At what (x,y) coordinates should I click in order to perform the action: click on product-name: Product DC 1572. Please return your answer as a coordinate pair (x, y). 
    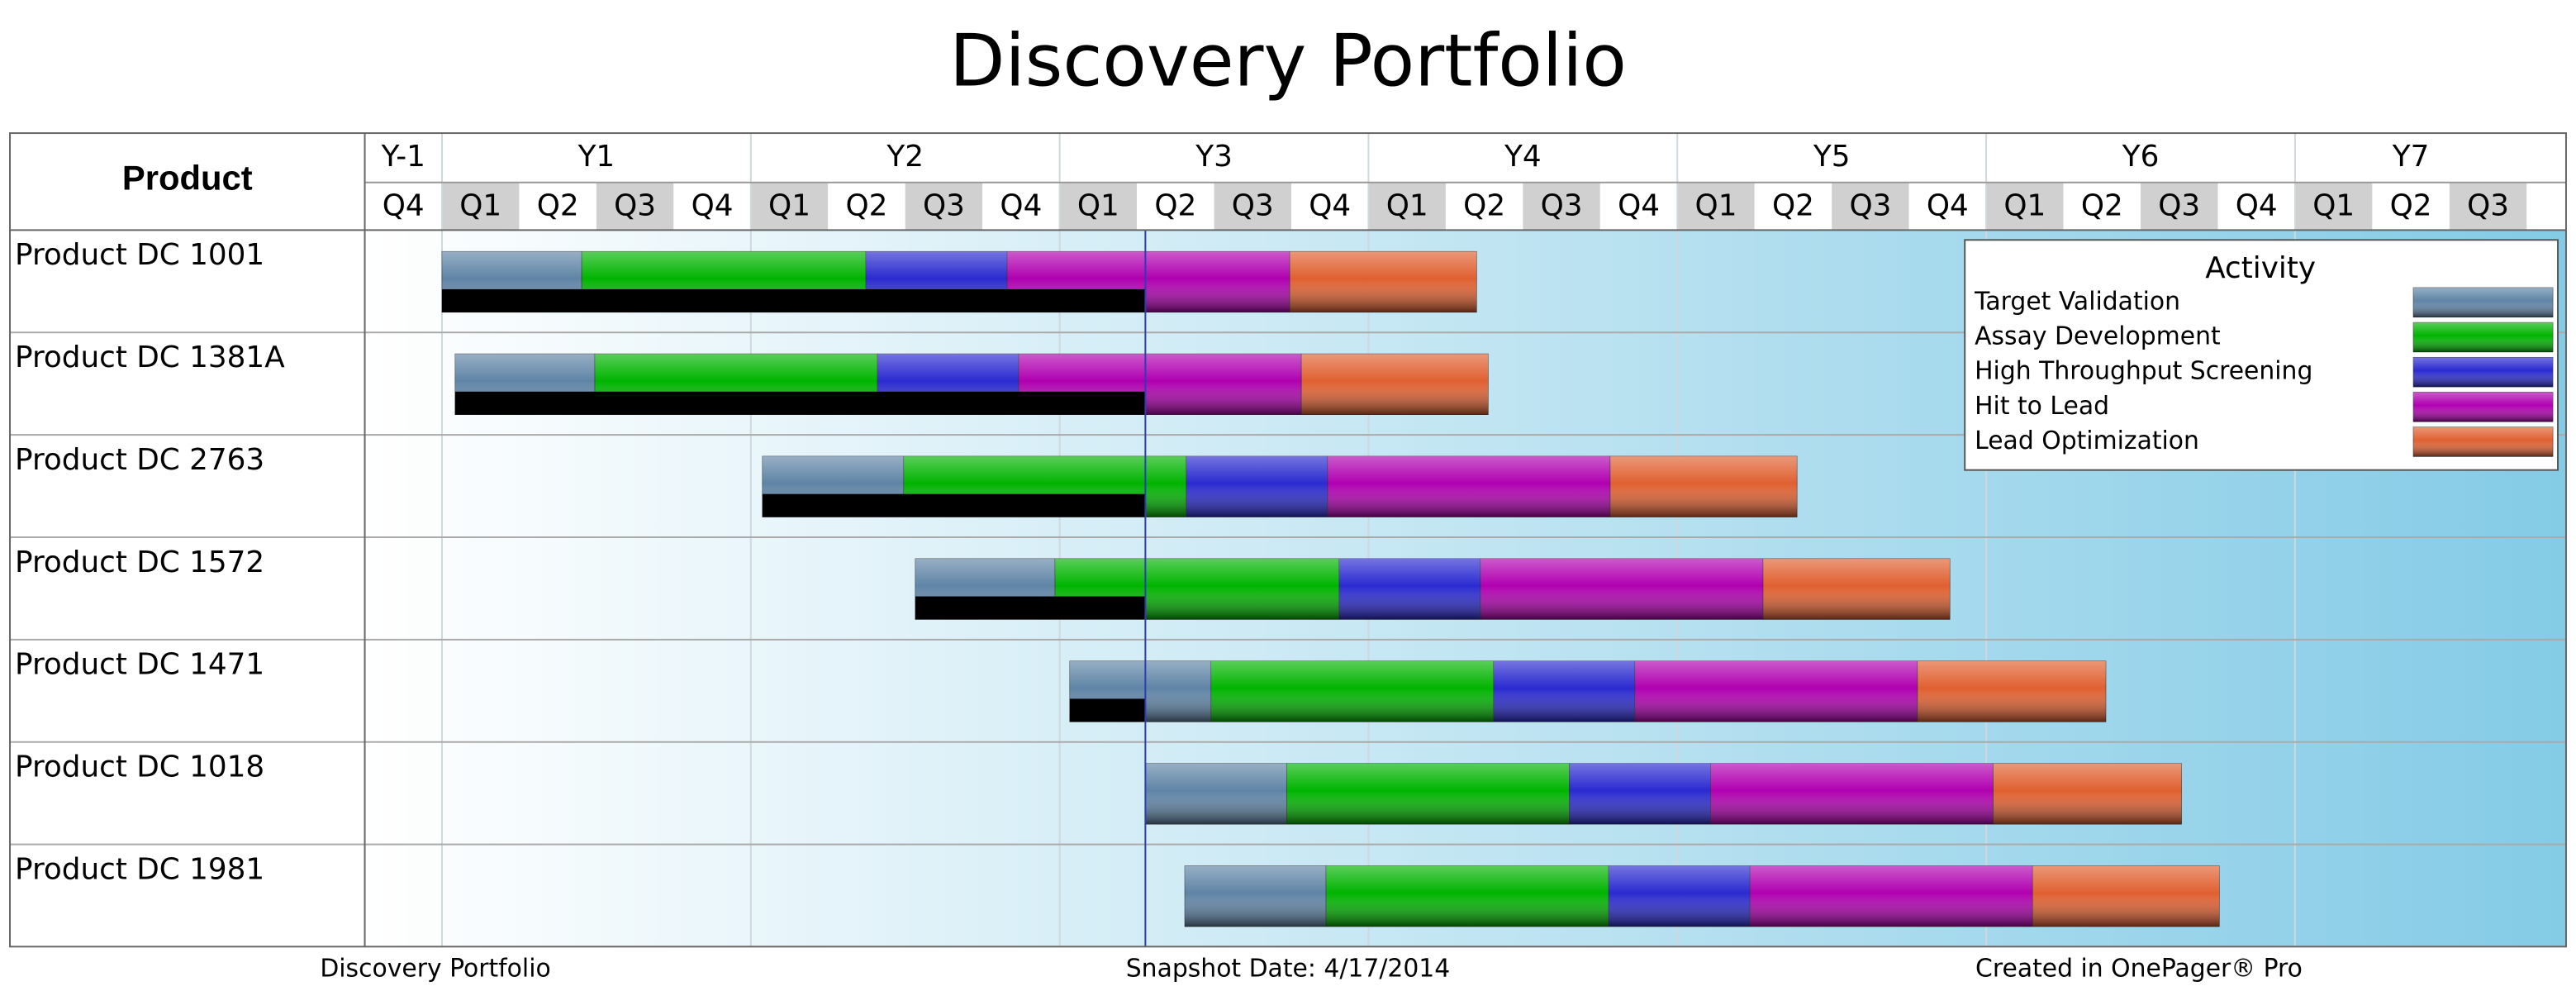
    Looking at the image, I should click on (139, 562).